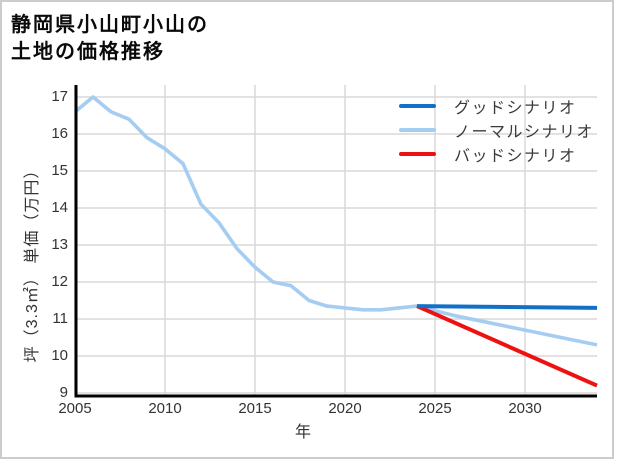 The image size is (621, 465). Describe the element at coordinates (515, 108) in the screenshot. I see `legend-label-good: グッドシナリオ` at that location.